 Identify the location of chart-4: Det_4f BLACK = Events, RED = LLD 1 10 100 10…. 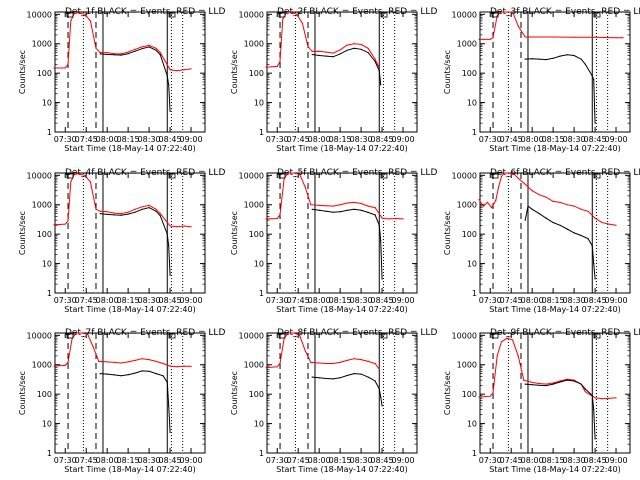
(121, 241).